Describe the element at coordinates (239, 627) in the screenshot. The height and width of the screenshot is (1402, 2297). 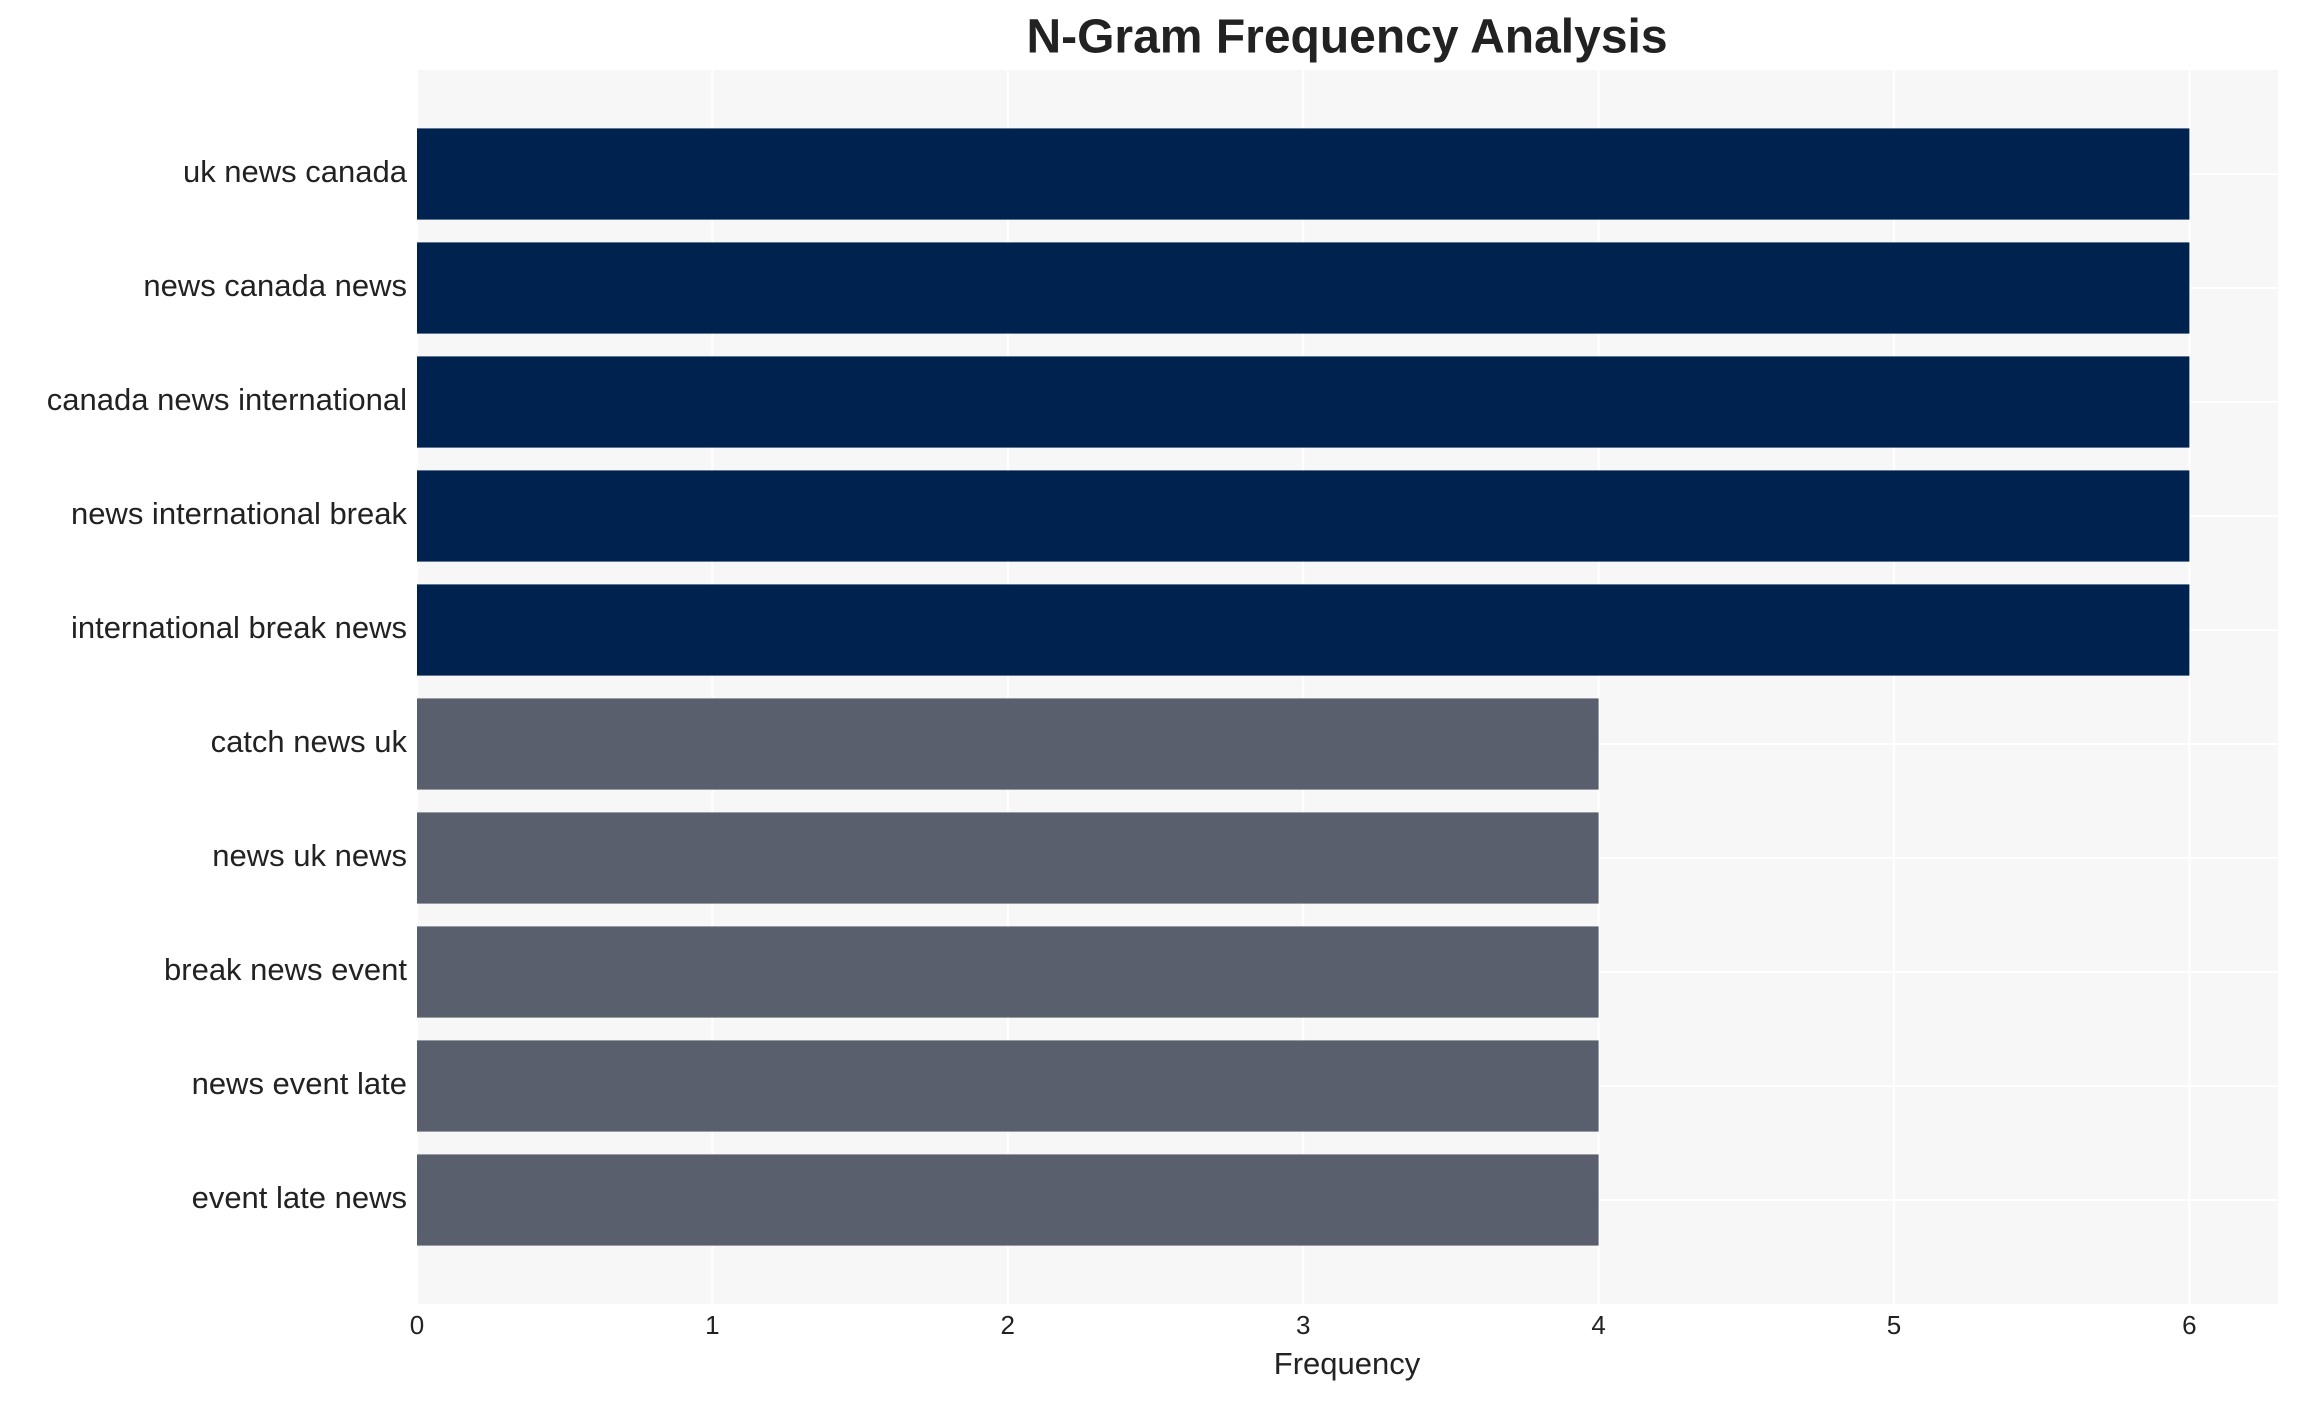
I see `y-tick-label: international break news` at that location.